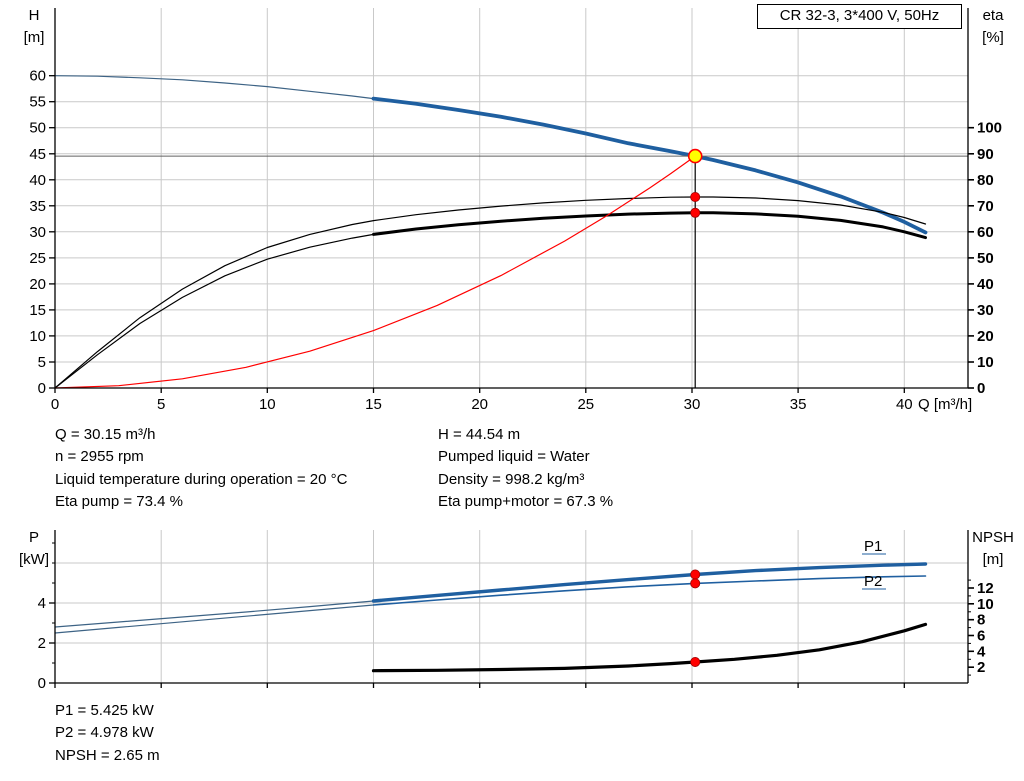  What do you see at coordinates (42, 643) in the screenshot?
I see `left-tick-label: 2` at bounding box center [42, 643].